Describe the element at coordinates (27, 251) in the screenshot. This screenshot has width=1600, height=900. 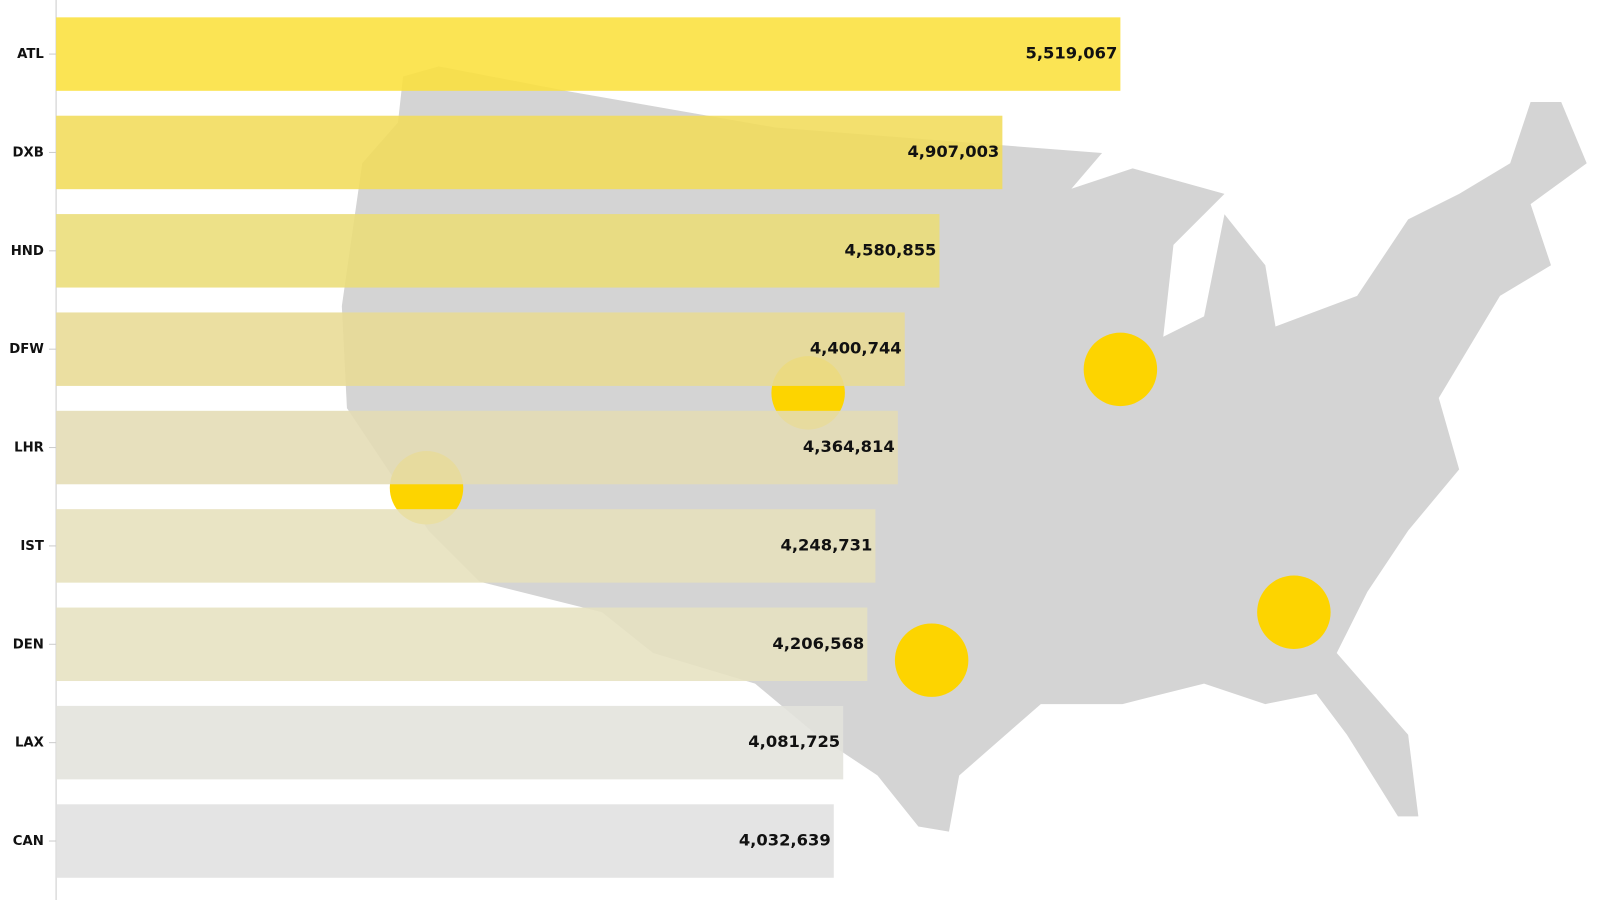
I see `y-tick-label: HND` at that location.